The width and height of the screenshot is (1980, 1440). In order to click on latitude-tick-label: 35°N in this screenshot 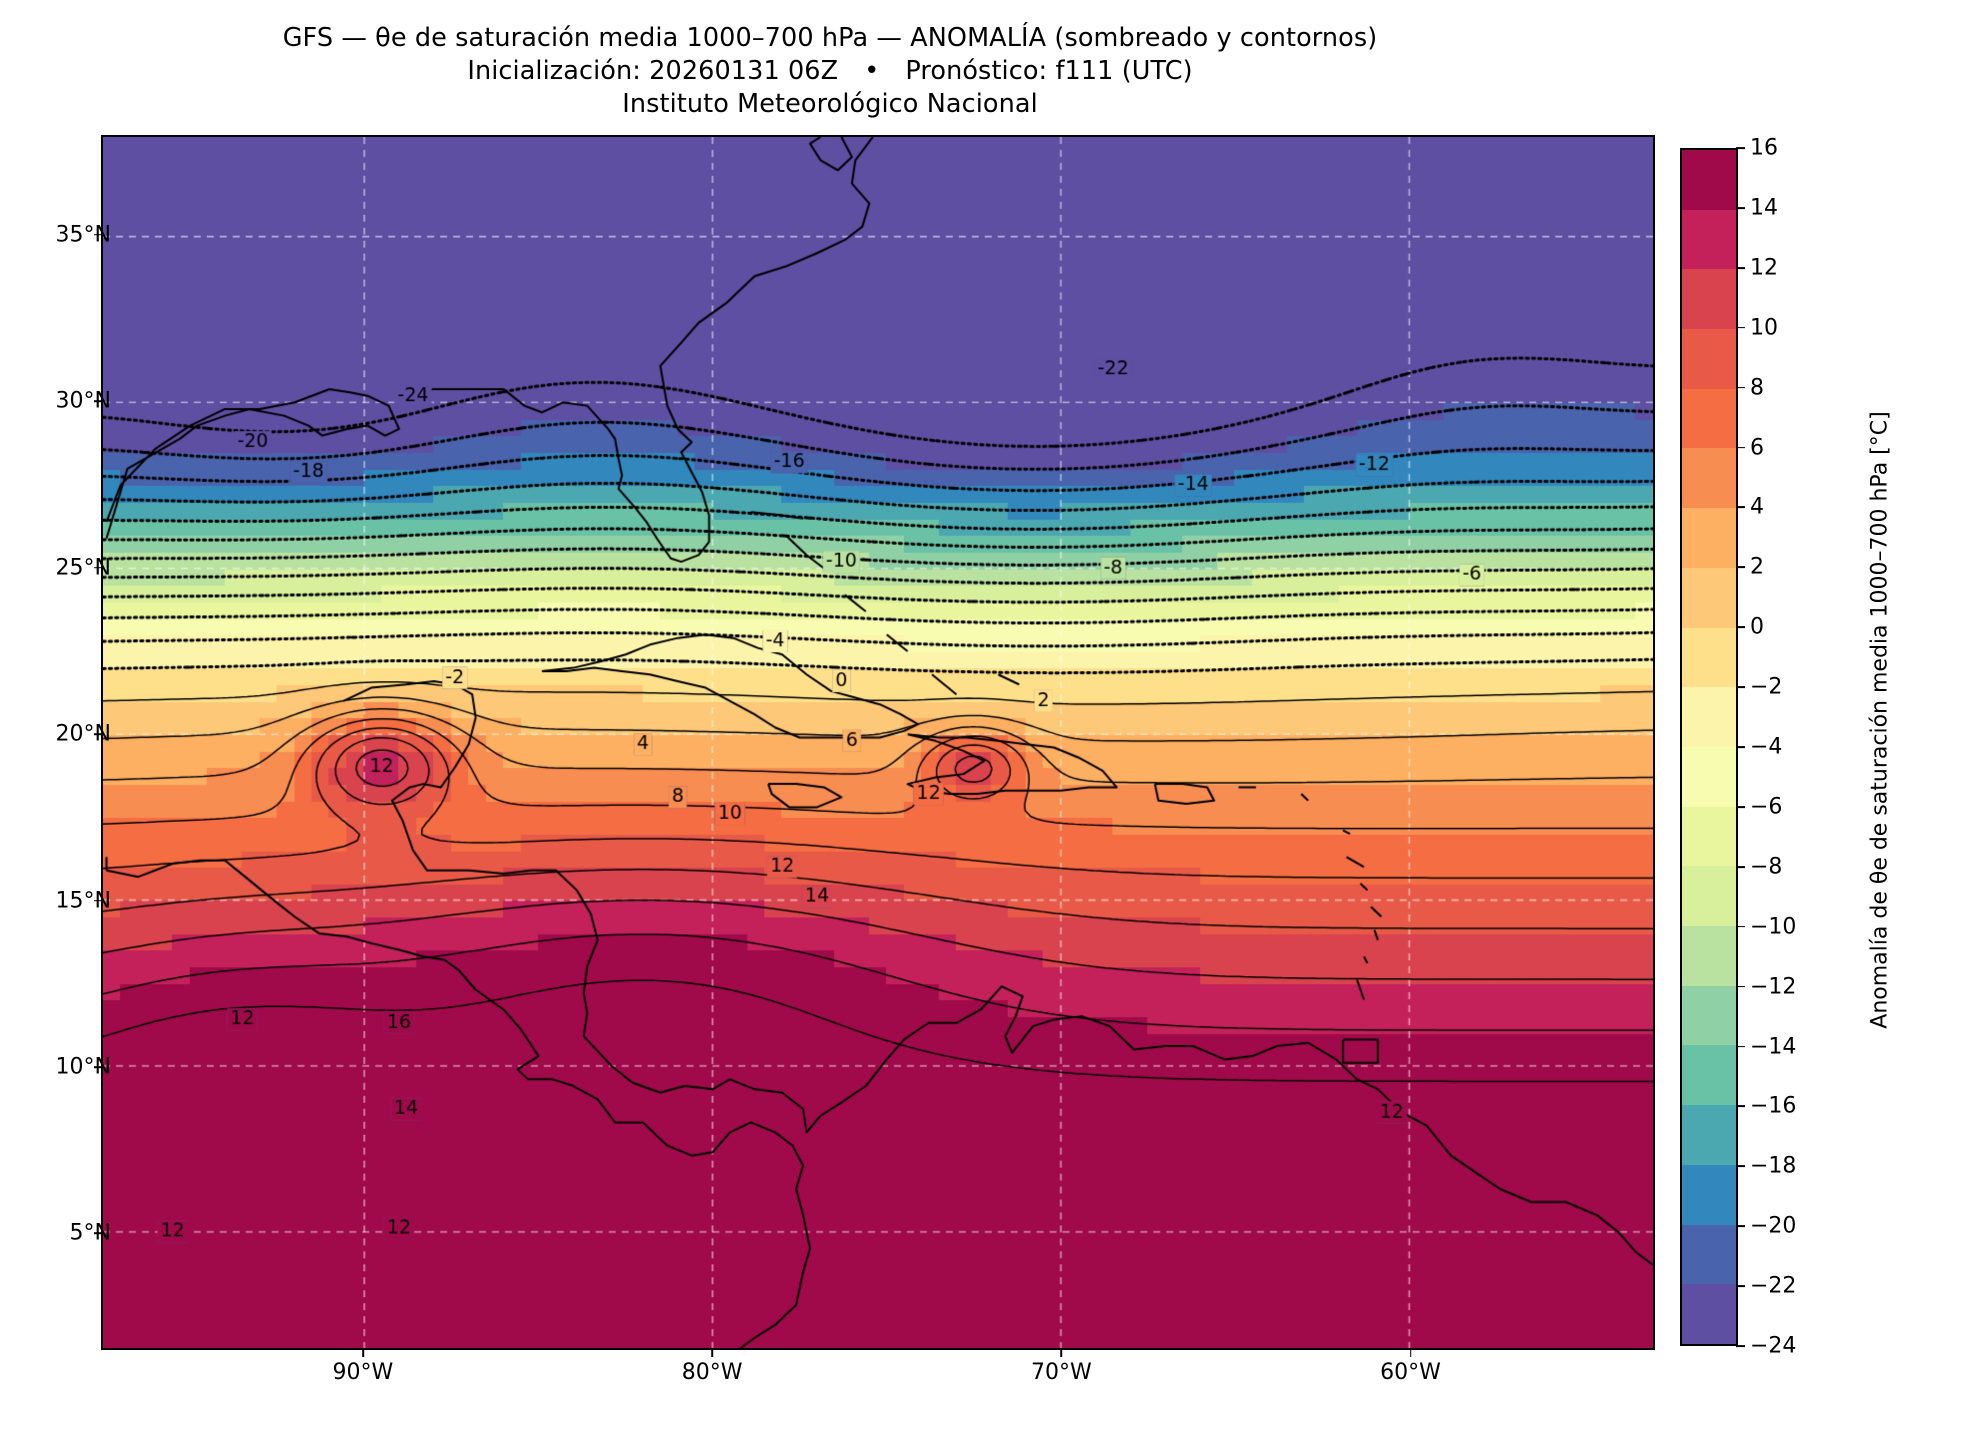, I will do `click(83, 235)`.